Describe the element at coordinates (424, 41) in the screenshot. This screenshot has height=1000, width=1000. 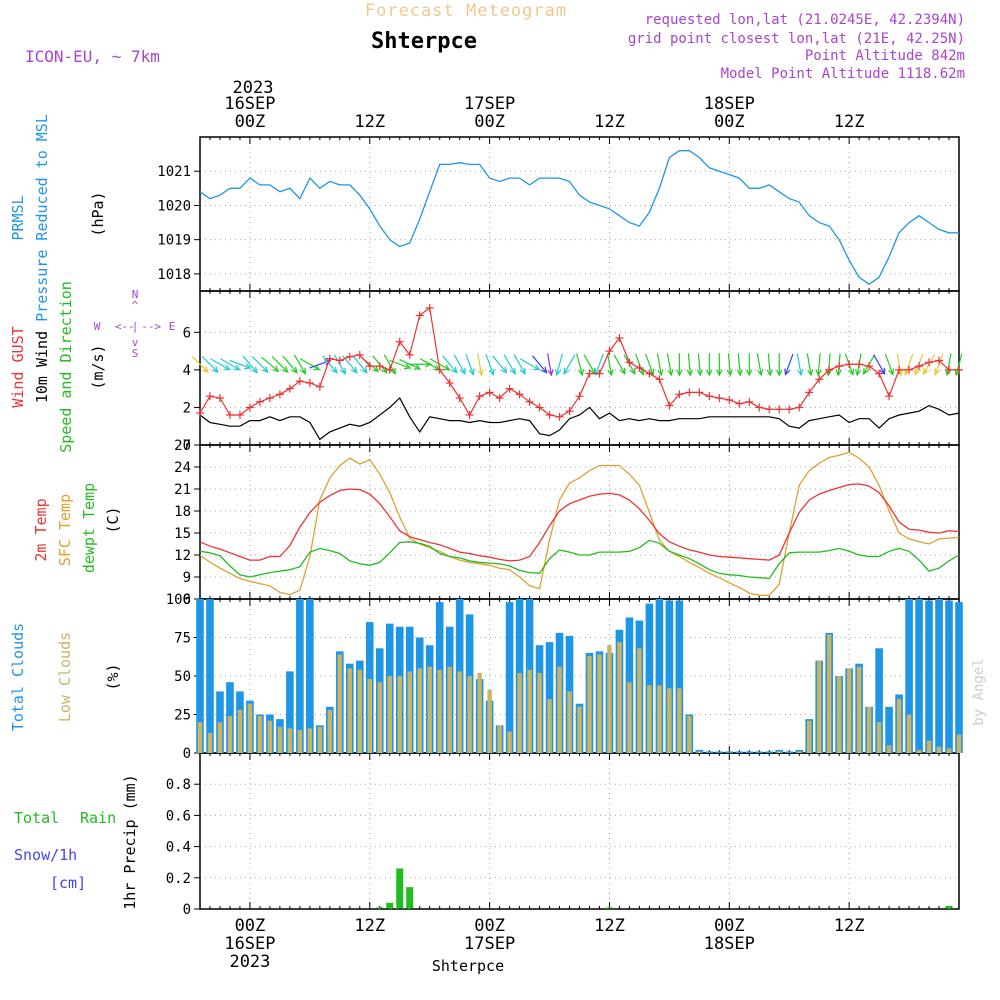
I see `location-title: Shterpce` at that location.